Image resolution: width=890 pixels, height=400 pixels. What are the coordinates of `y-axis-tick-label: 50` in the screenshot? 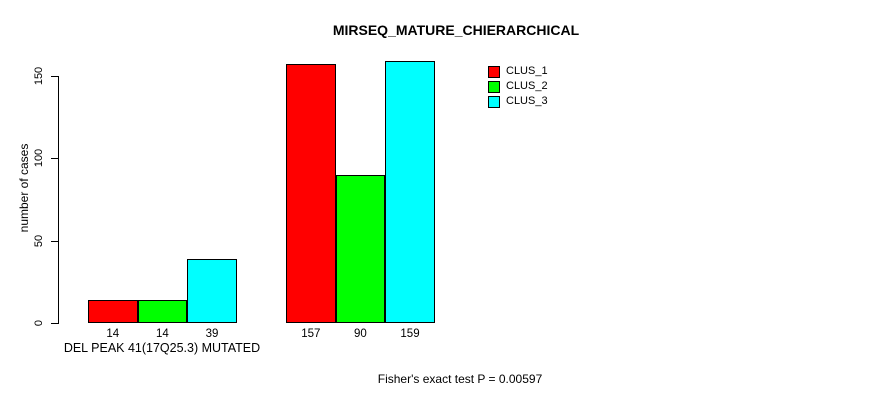 It's located at (39, 240).